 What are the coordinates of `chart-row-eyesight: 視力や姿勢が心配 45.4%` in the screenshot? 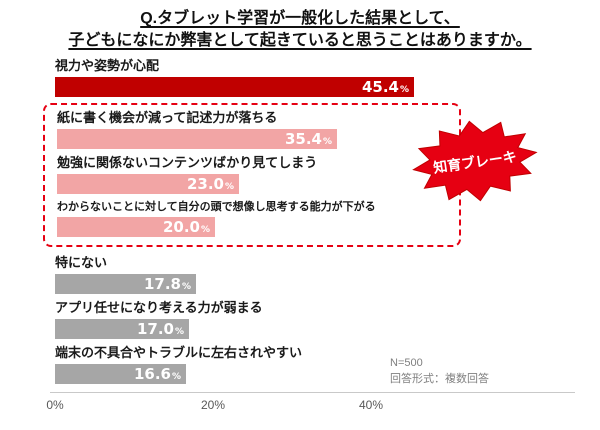 It's located at (325, 77).